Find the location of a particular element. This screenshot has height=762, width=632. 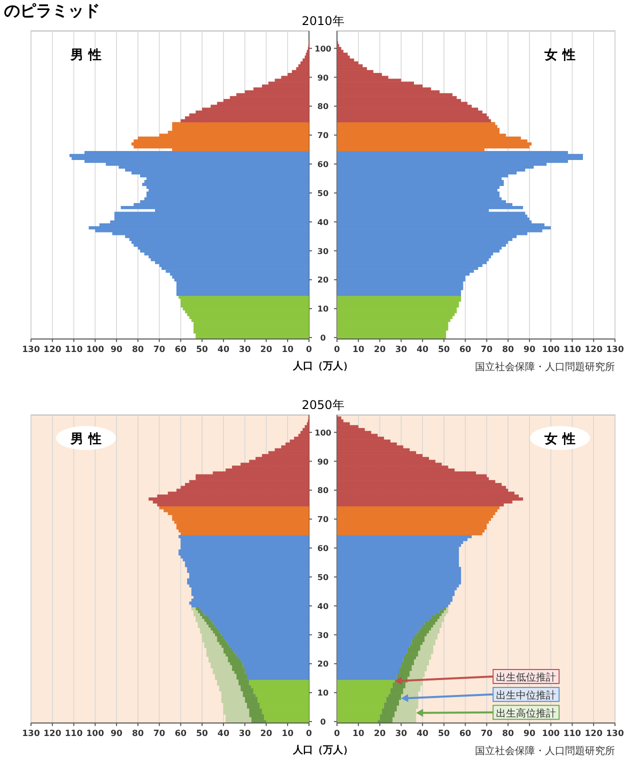

annotation: 出生中位推計 is located at coordinates (526, 695).